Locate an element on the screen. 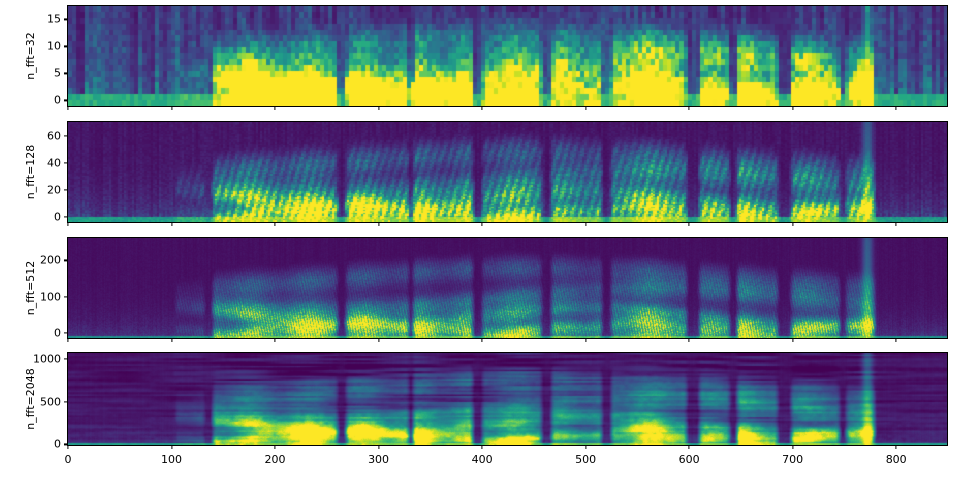 This screenshot has height=480, width=960. x-tick-label: 800 is located at coordinates (896, 459).